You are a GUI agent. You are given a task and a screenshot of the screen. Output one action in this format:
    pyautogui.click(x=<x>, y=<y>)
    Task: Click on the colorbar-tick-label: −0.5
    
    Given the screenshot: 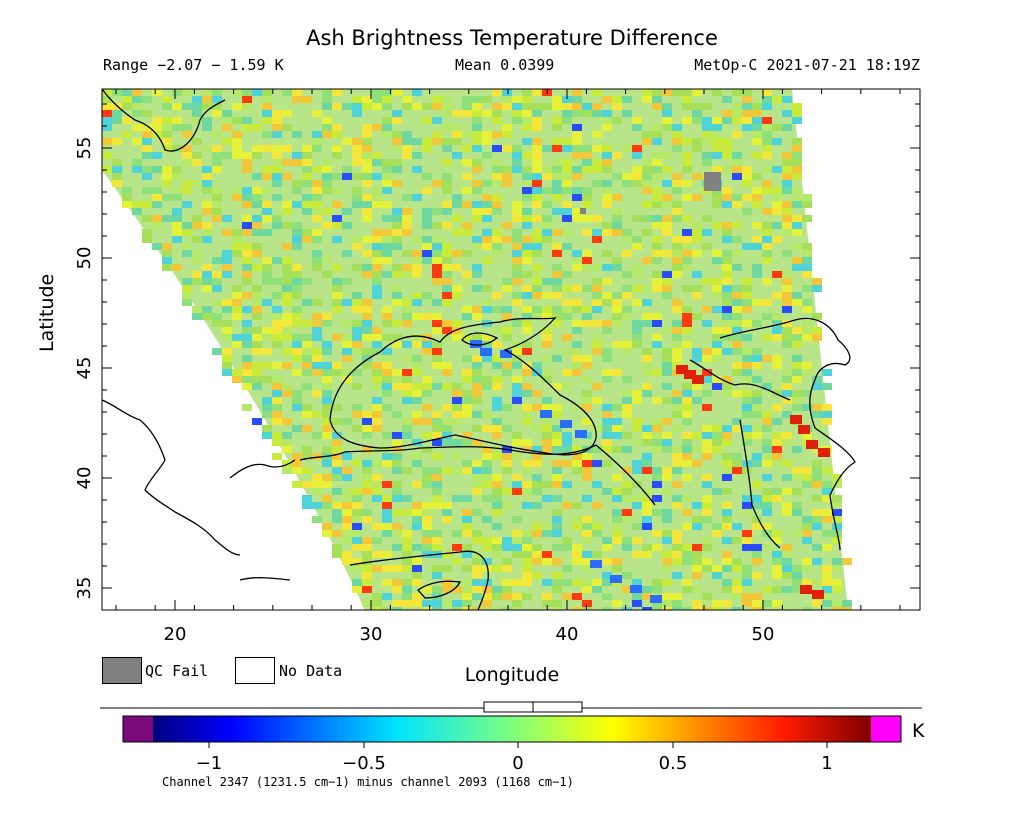 What is the action you would take?
    pyautogui.click(x=364, y=763)
    